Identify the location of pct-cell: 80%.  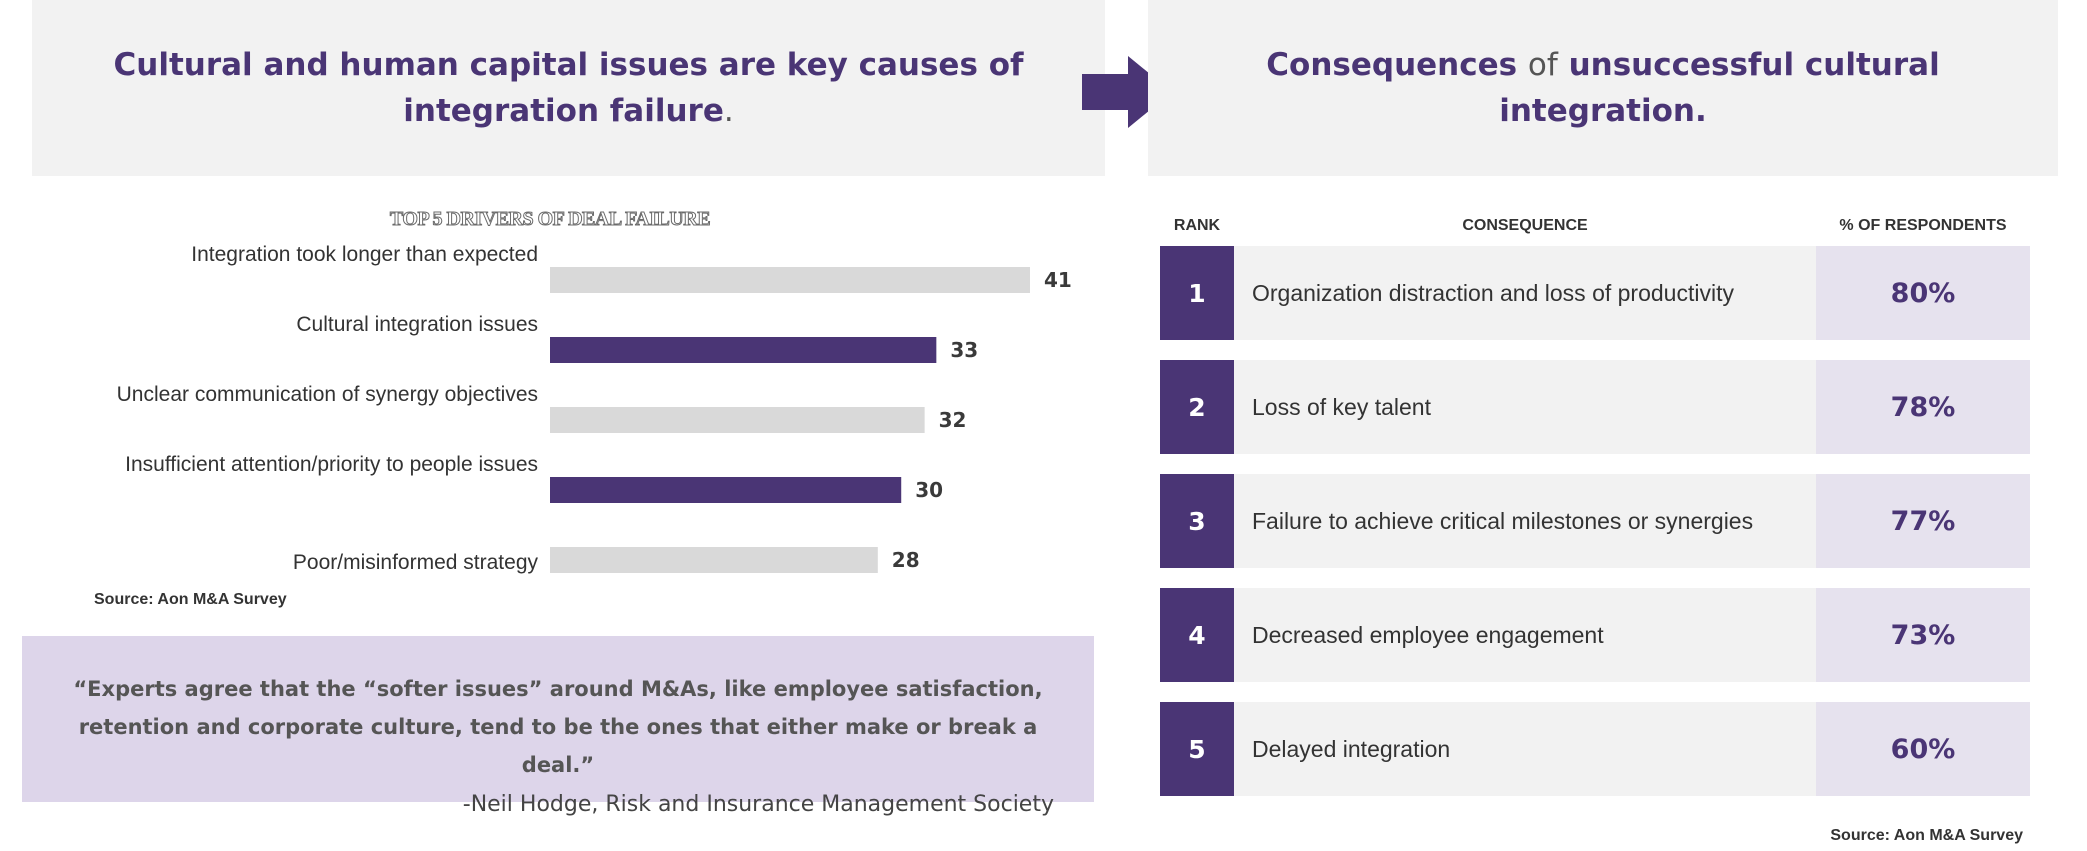
(1923, 293).